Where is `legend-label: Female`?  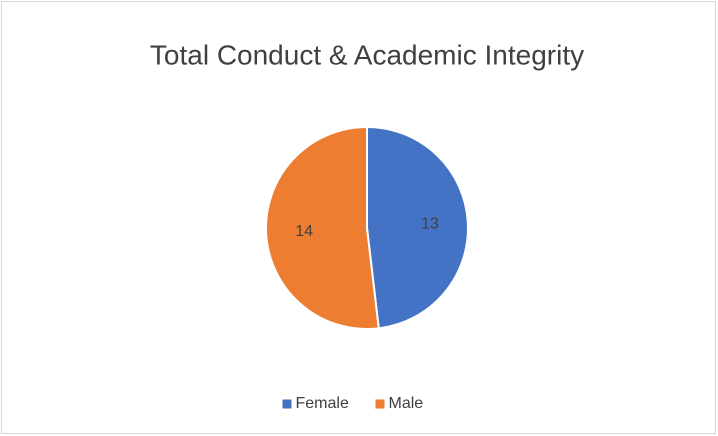
legend-label: Female is located at coordinates (322, 403).